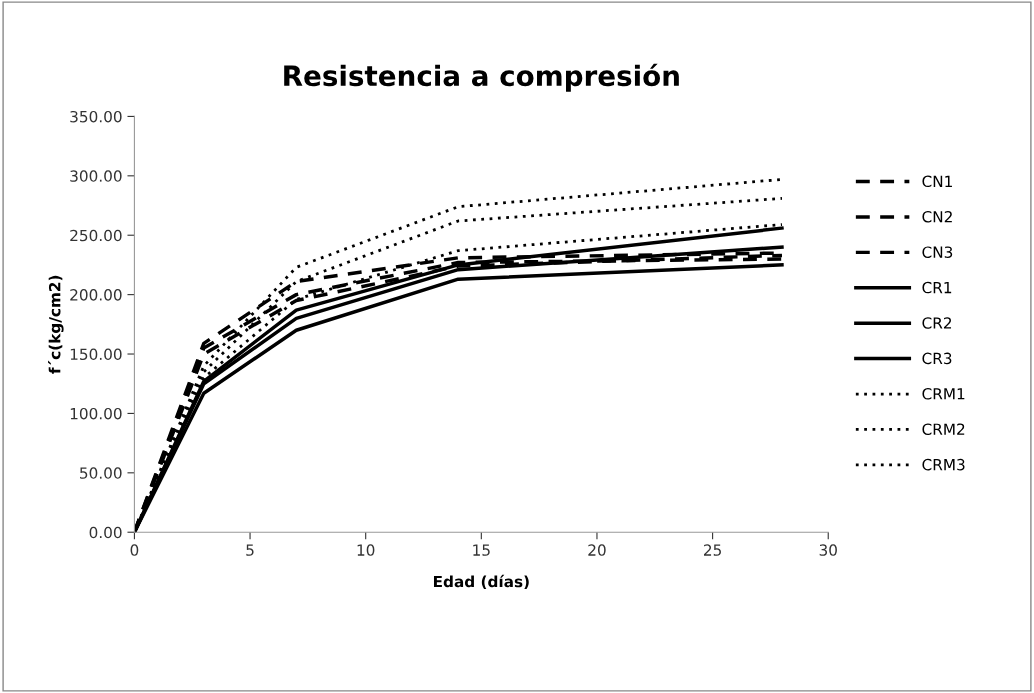 Image resolution: width=1034 pixels, height=693 pixels. What do you see at coordinates (481, 582) in the screenshot?
I see `x-axis-title: Edad (días)` at bounding box center [481, 582].